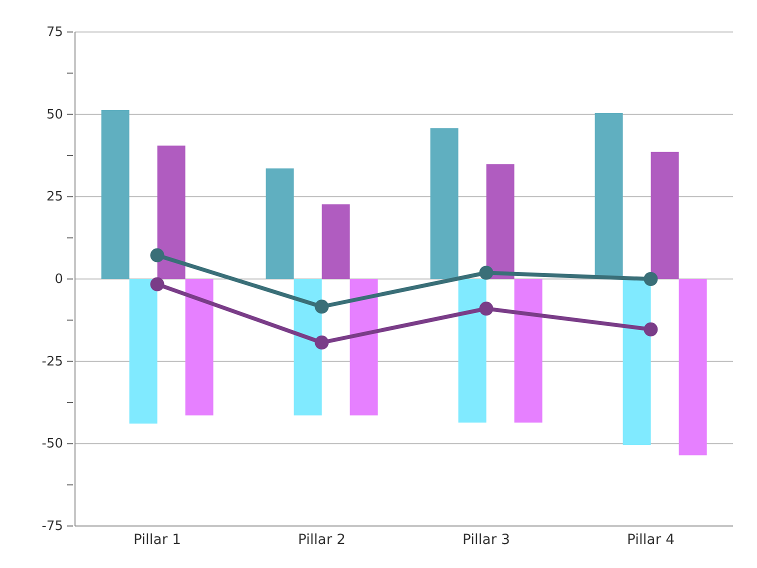 This screenshot has height=568, width=757. I want to click on y-tick-label: 0, so click(58, 279).